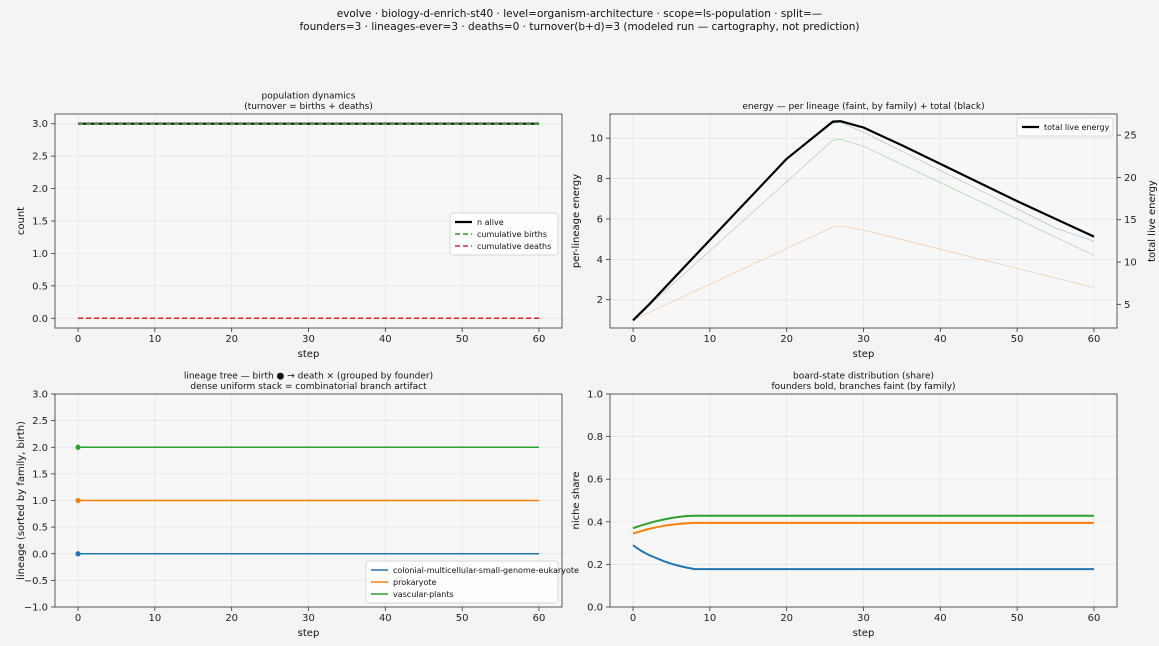 This screenshot has height=646, width=1159. I want to click on y-axis-label: per-lineage energy, so click(576, 221).